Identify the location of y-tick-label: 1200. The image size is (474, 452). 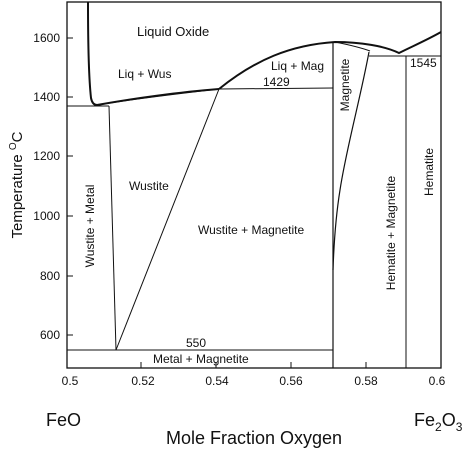
(46, 156).